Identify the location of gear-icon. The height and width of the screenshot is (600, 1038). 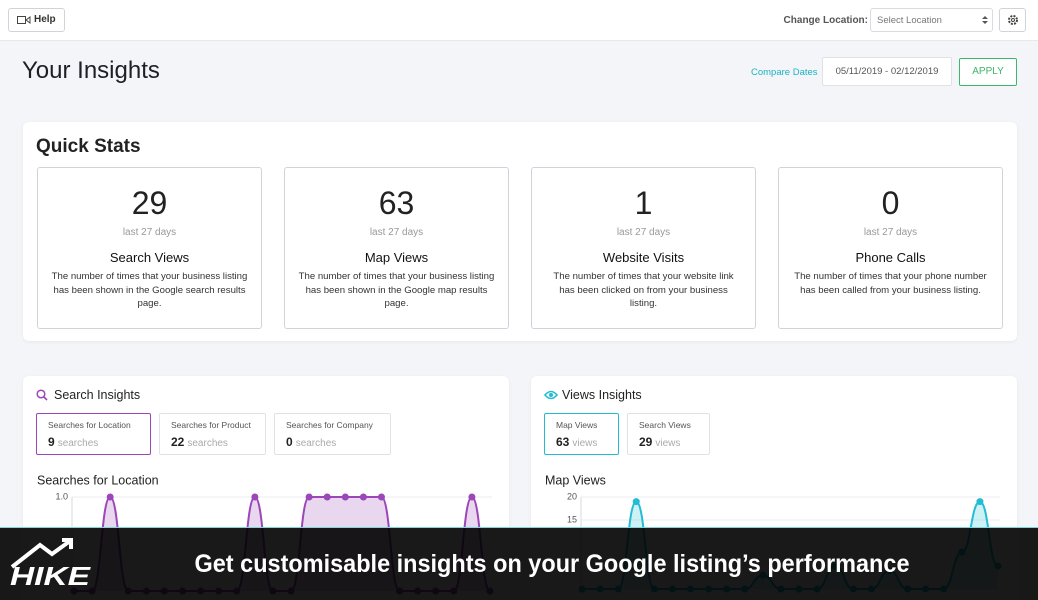
(1013, 20).